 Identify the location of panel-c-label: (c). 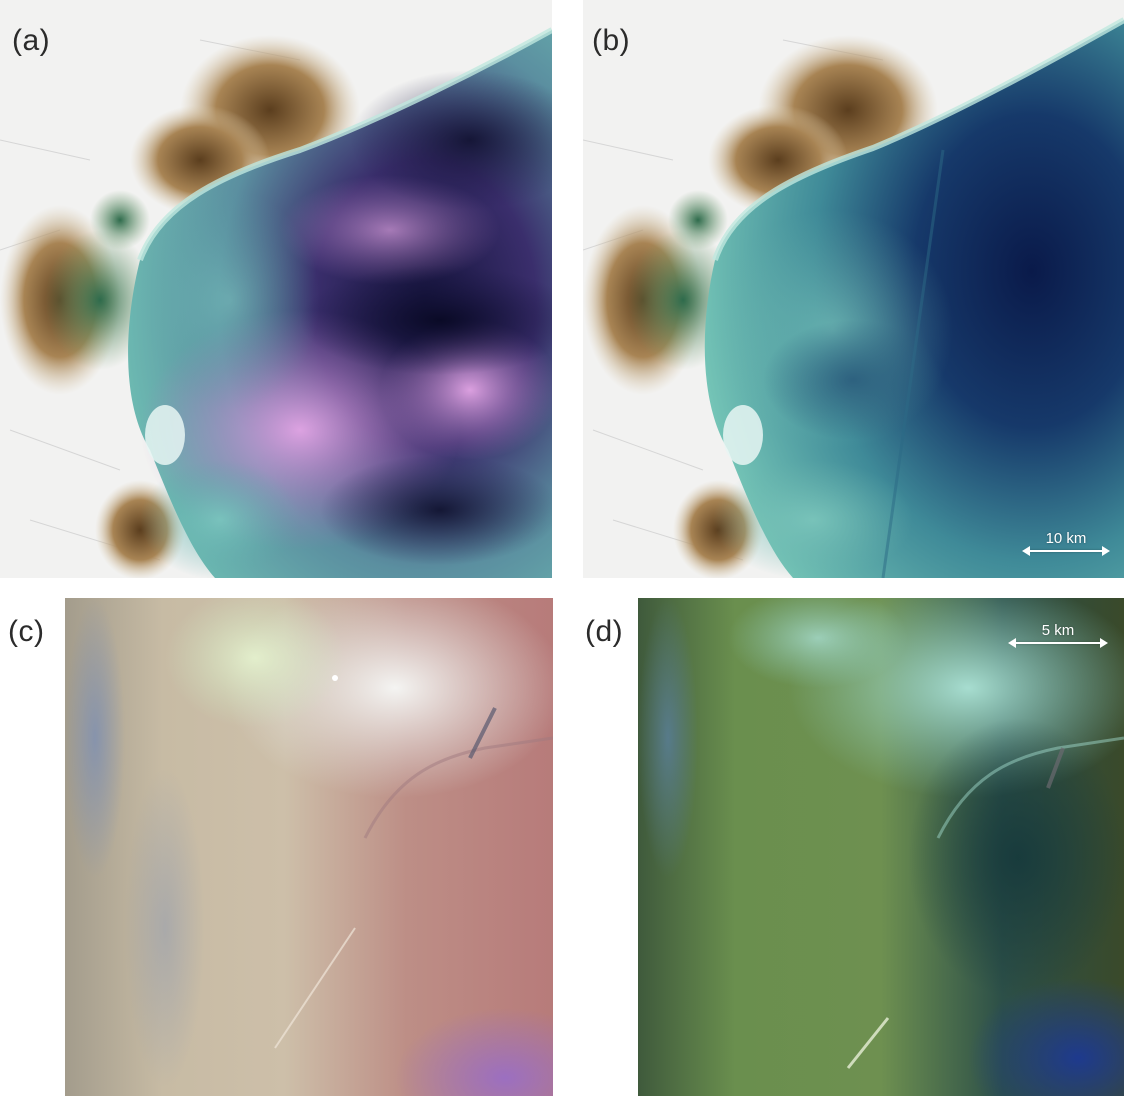
(26, 631).